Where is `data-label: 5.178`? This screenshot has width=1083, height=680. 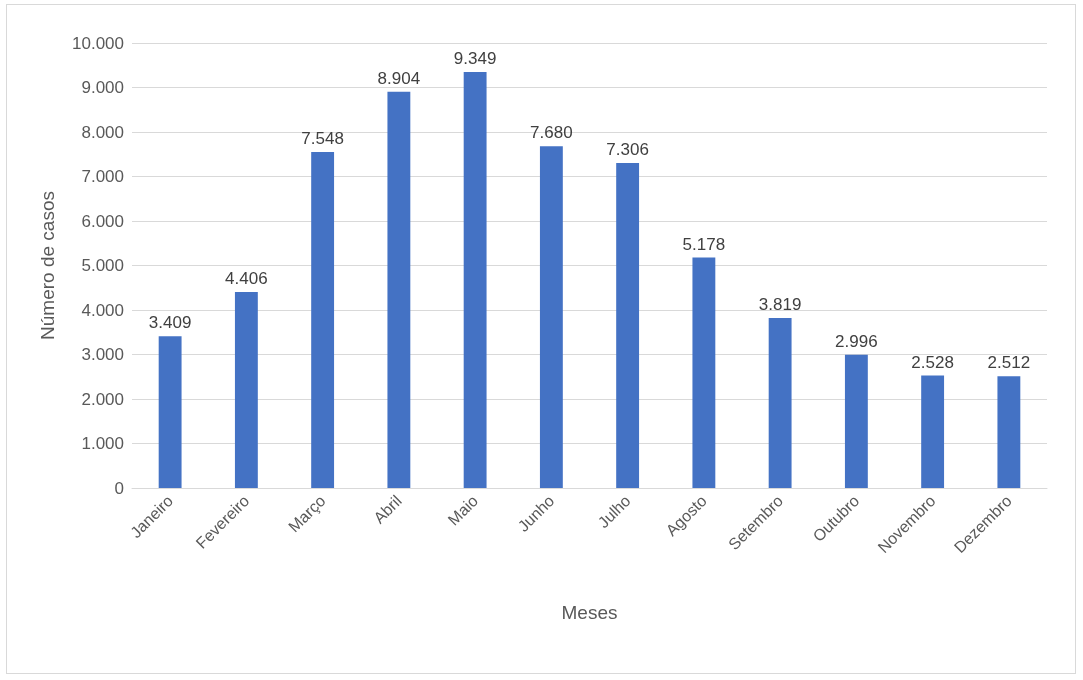 data-label: 5.178 is located at coordinates (704, 244).